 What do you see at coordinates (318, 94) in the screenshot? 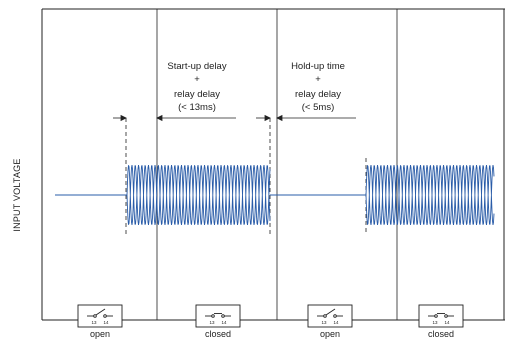
I see `holdup-line-3: relay delay` at bounding box center [318, 94].